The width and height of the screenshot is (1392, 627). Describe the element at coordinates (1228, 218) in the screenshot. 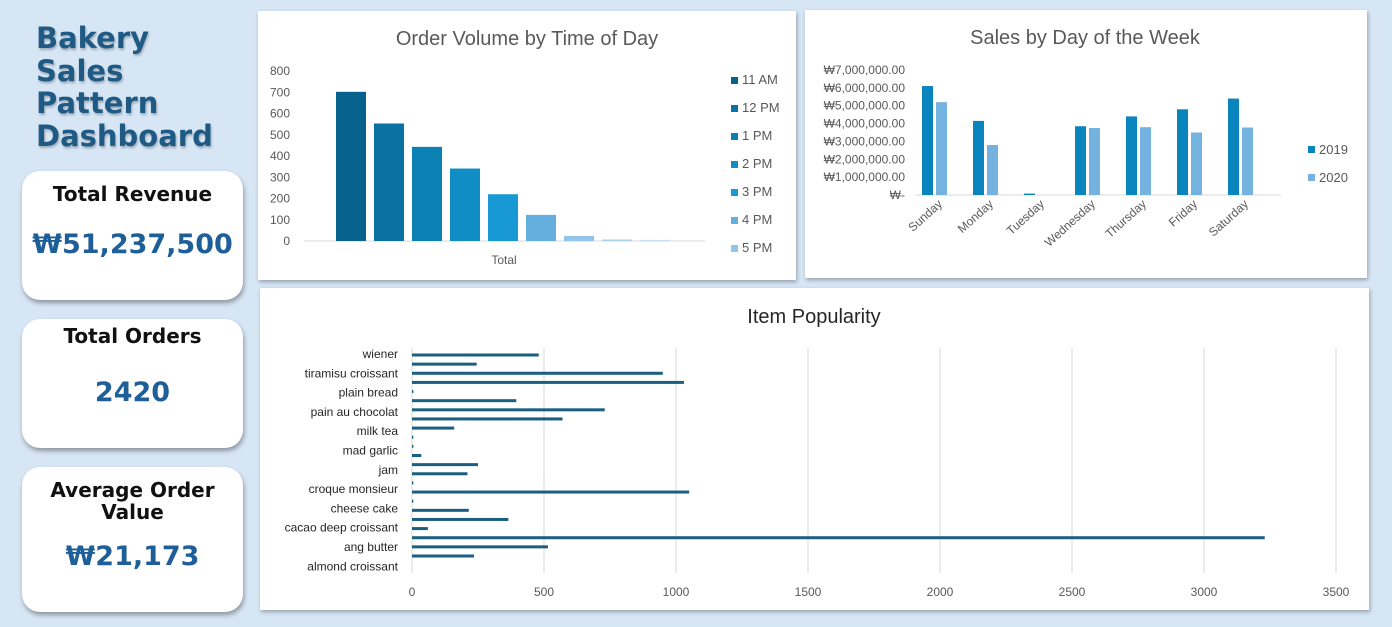

I see `x-tick-label: Saturday` at that location.